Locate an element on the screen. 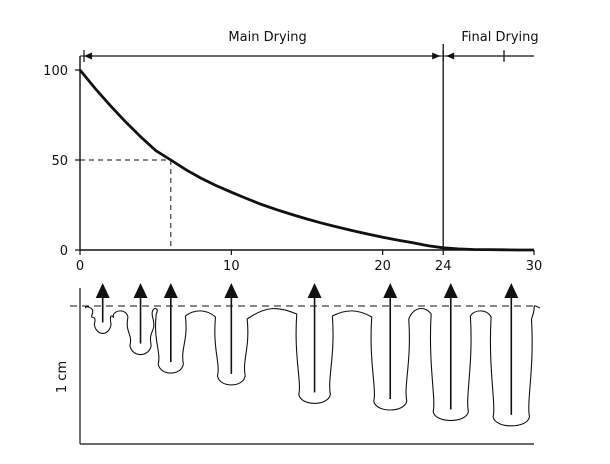 Image resolution: width=610 pixels, height=464 pixels. y-tick-label: 100 is located at coordinates (55, 71).